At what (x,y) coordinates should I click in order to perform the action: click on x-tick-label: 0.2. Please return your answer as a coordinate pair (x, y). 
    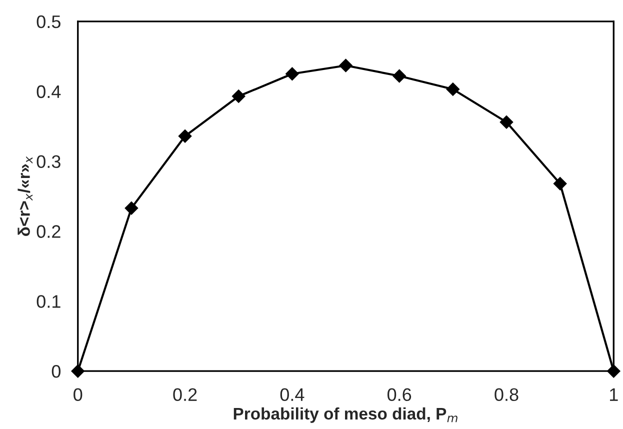
    Looking at the image, I should click on (185, 395).